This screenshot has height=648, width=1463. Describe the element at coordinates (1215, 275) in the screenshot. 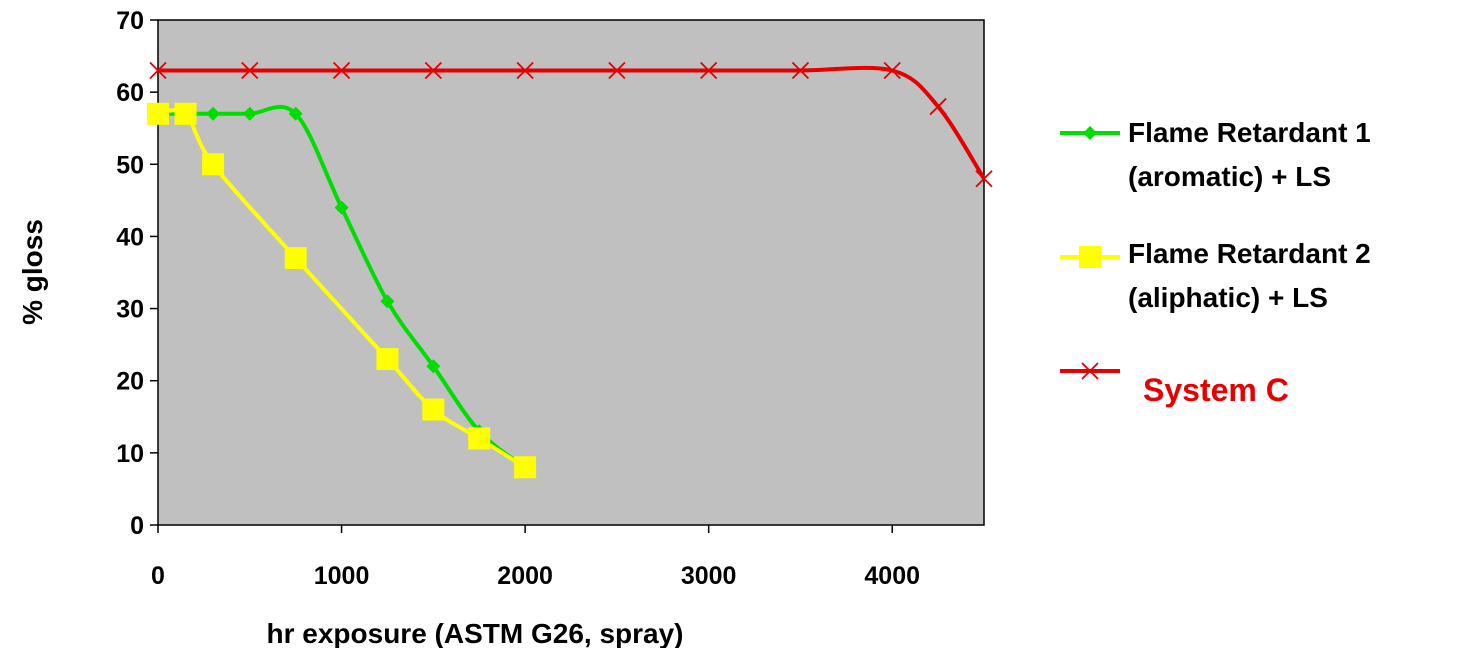

I see `legend-item-flame-retardant-2: Flame Retardant 2 (aliphatic) + LS` at that location.